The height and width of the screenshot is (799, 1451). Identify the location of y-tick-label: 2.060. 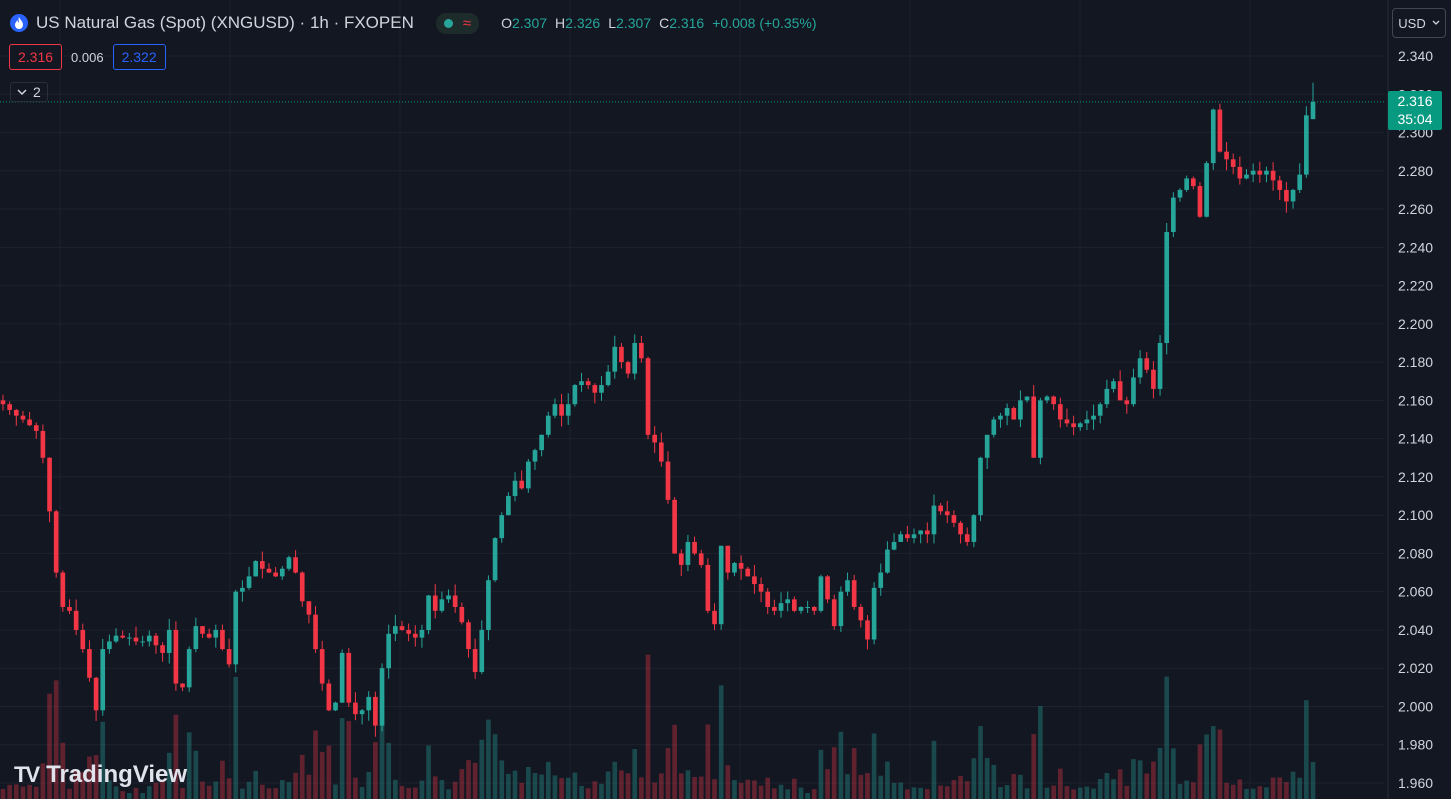
(1415, 592).